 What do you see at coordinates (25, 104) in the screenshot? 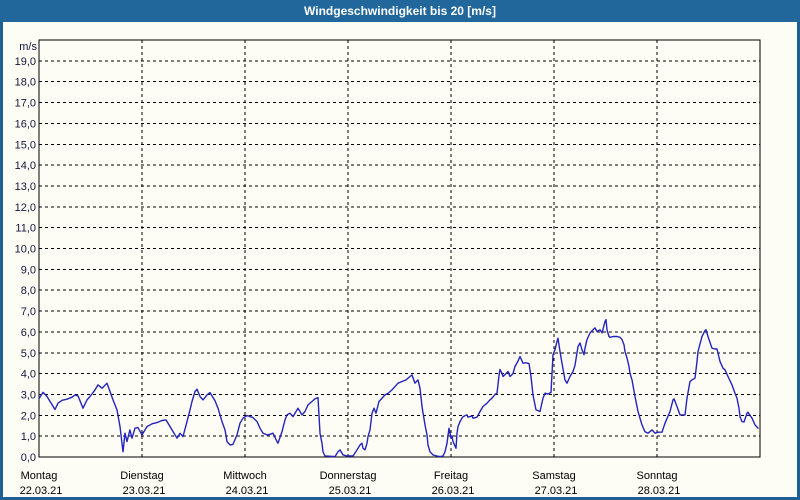
I see `y-tick-label: 17,0` at bounding box center [25, 104].